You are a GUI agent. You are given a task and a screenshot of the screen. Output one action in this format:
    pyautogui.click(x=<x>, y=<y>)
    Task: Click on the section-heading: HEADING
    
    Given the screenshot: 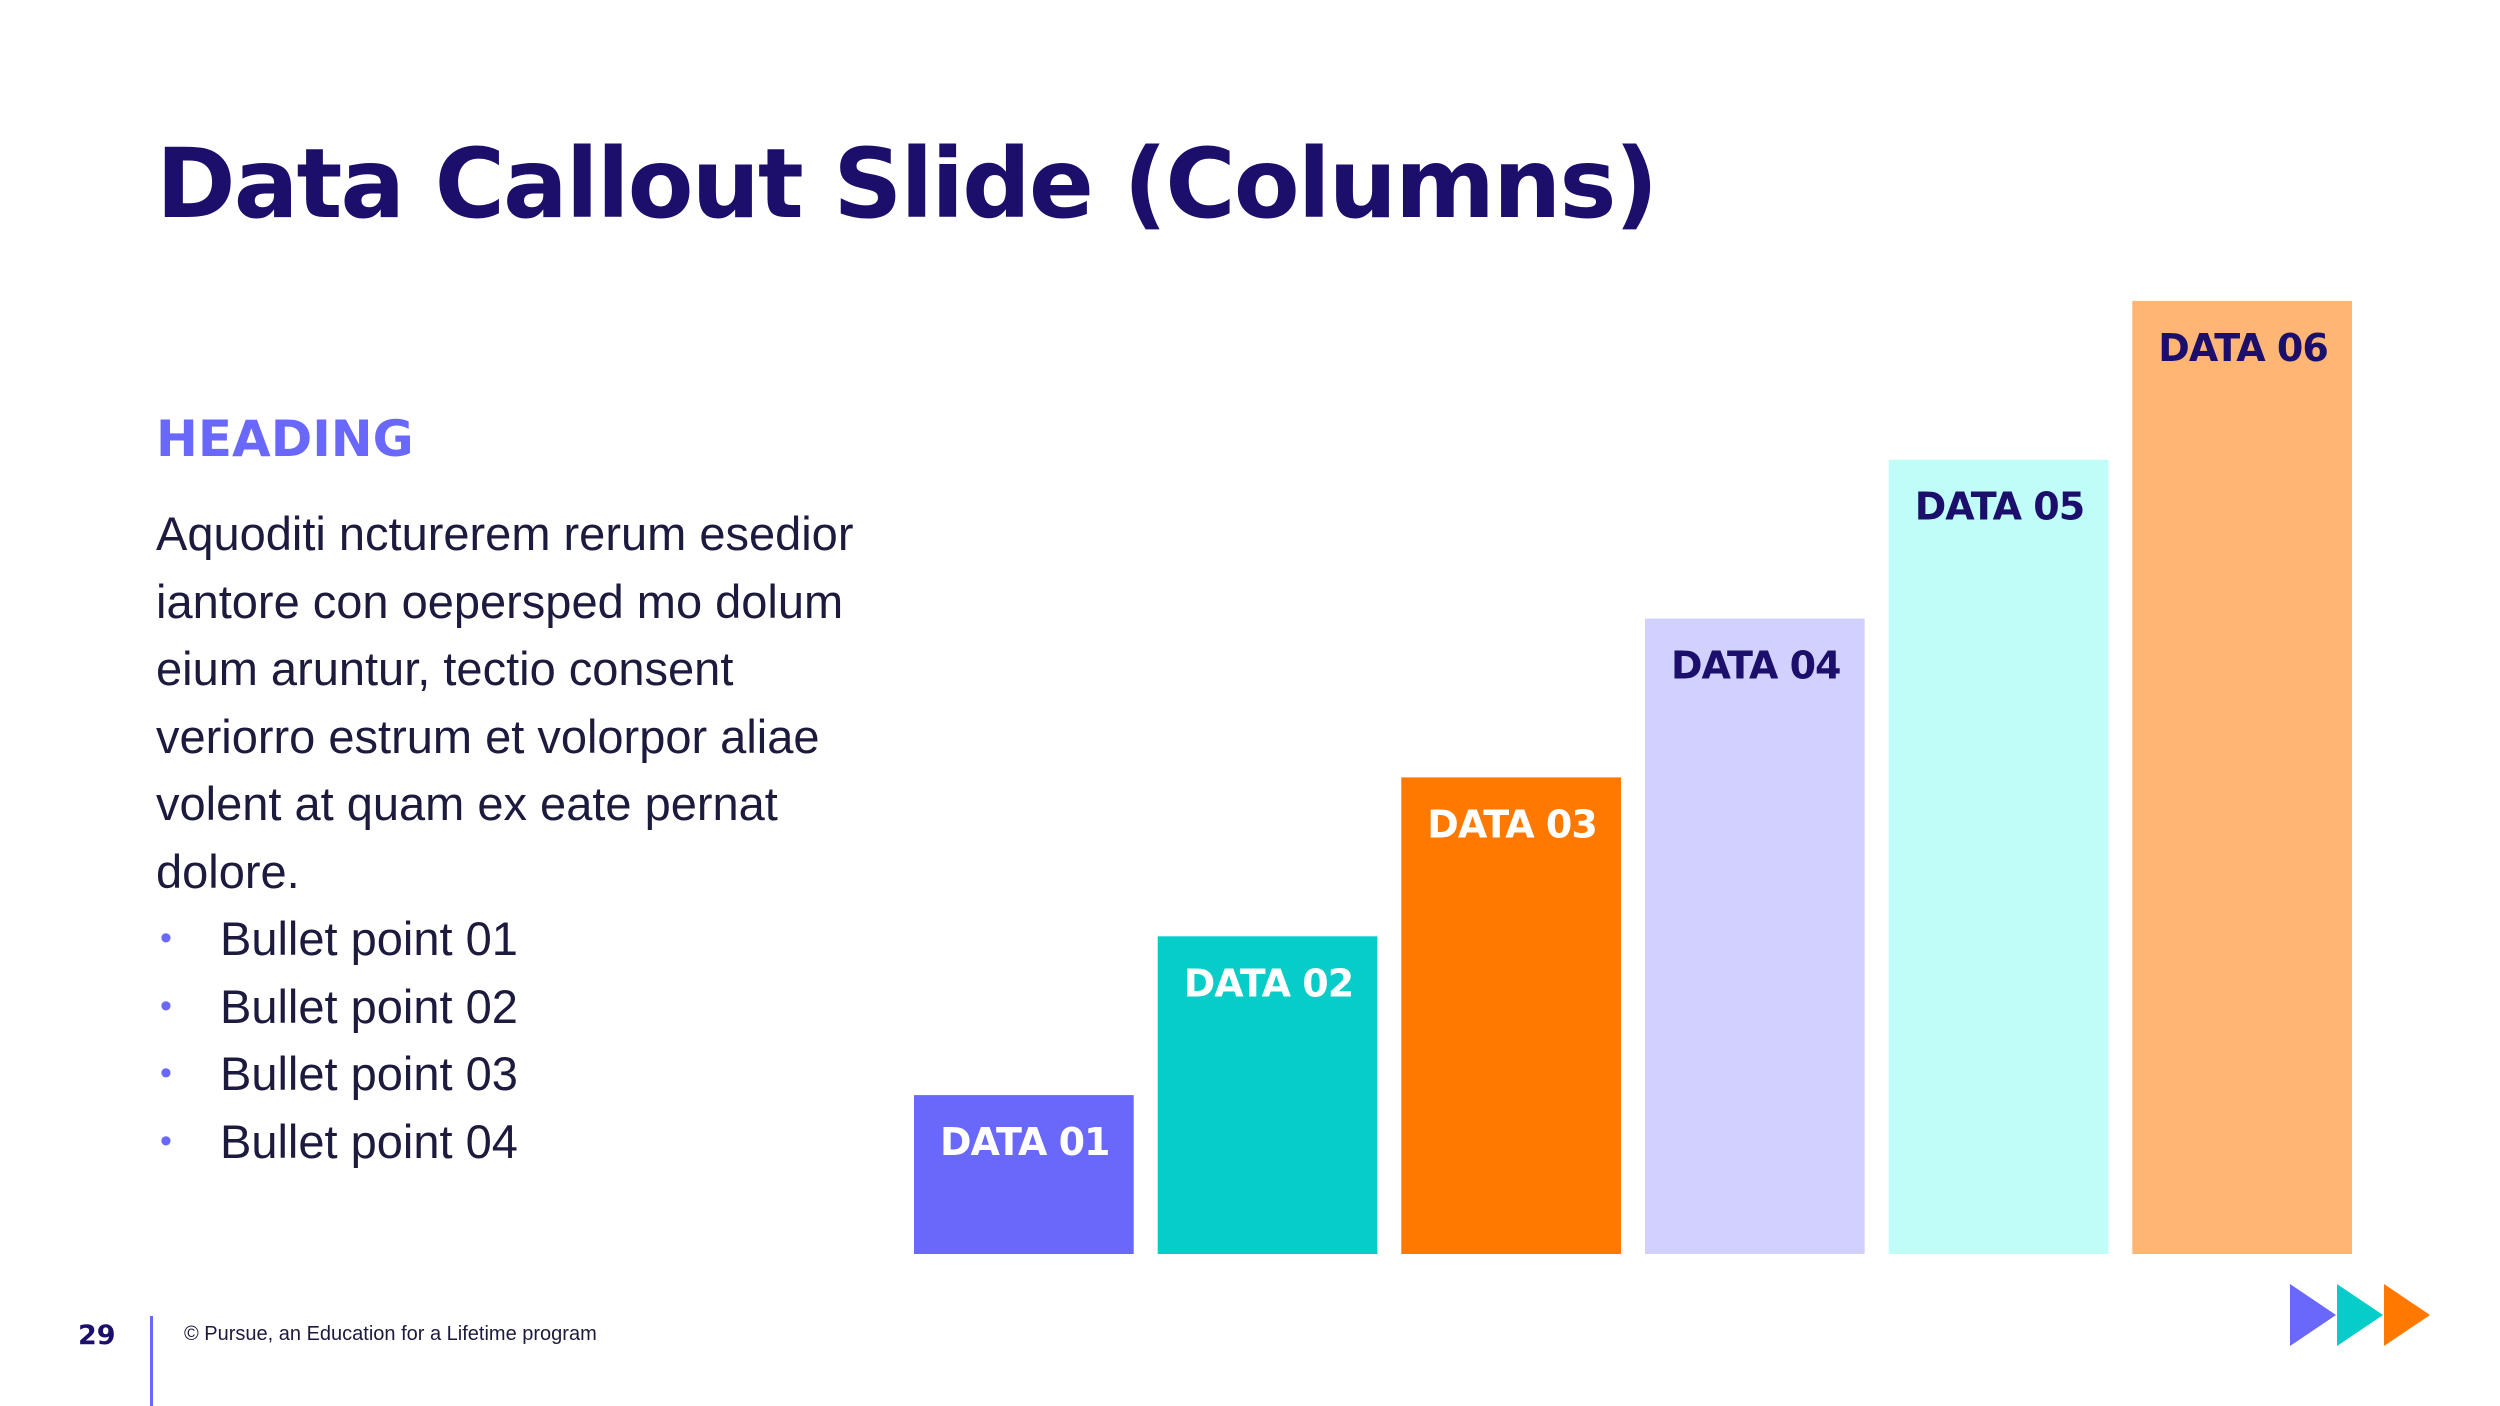 What is the action you would take?
    pyautogui.click(x=285, y=439)
    